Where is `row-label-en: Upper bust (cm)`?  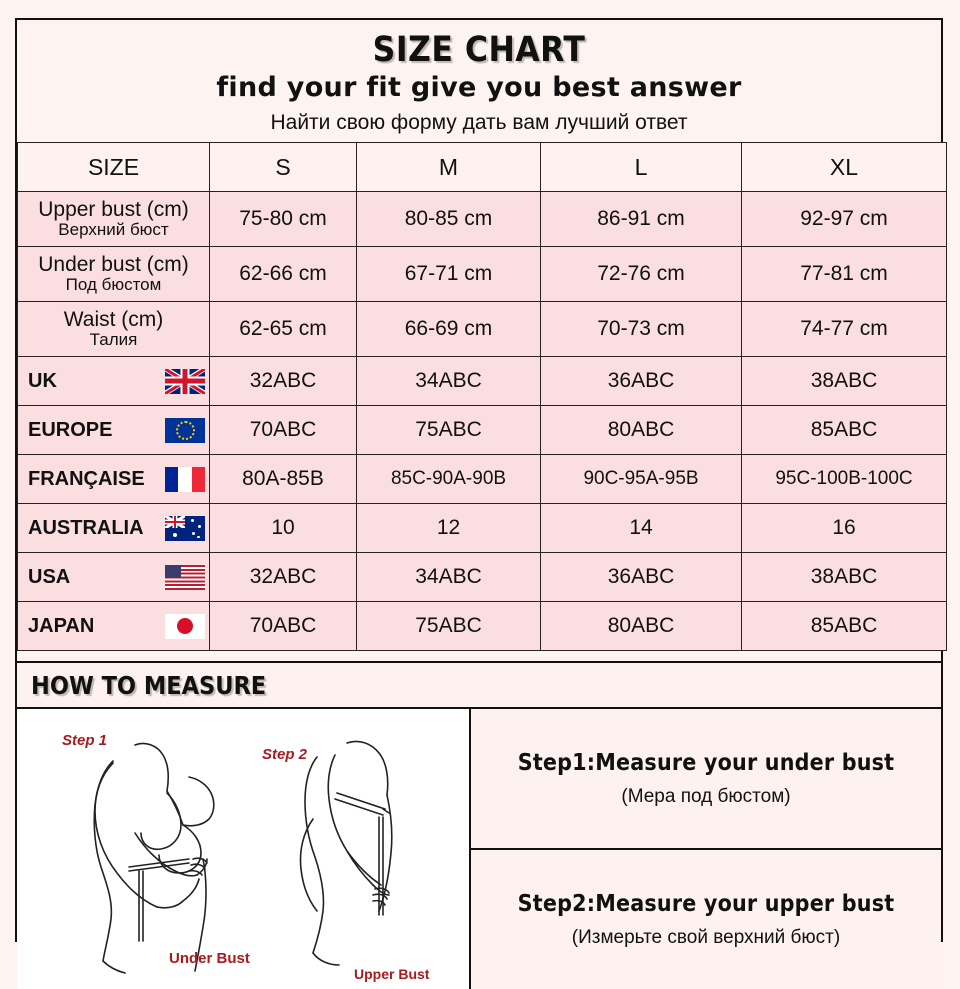 row-label-en: Upper bust (cm) is located at coordinates (113, 210).